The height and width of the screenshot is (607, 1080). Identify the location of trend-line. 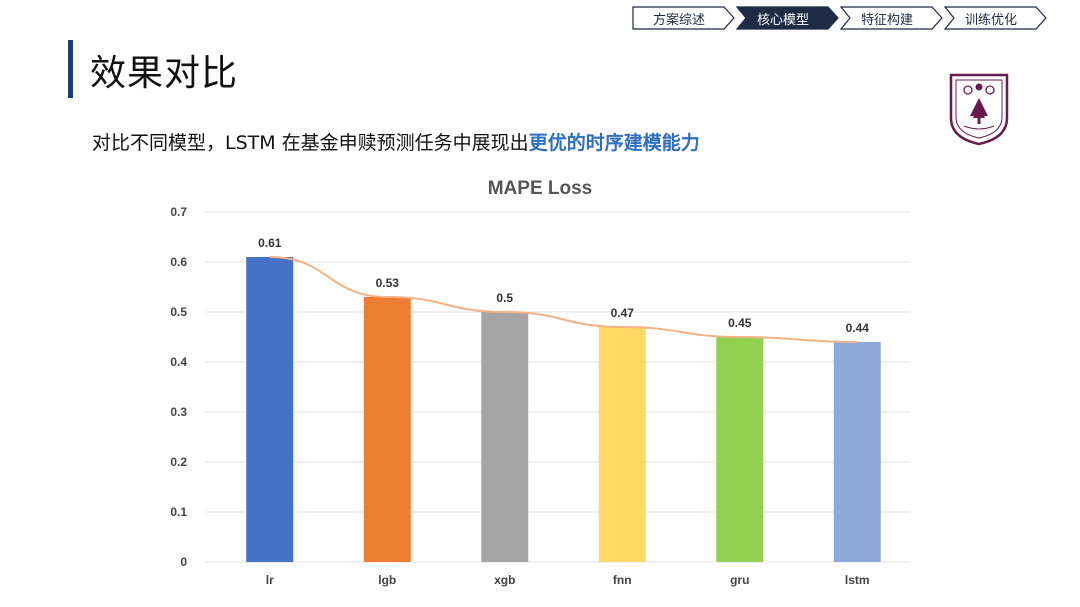
(563, 299).